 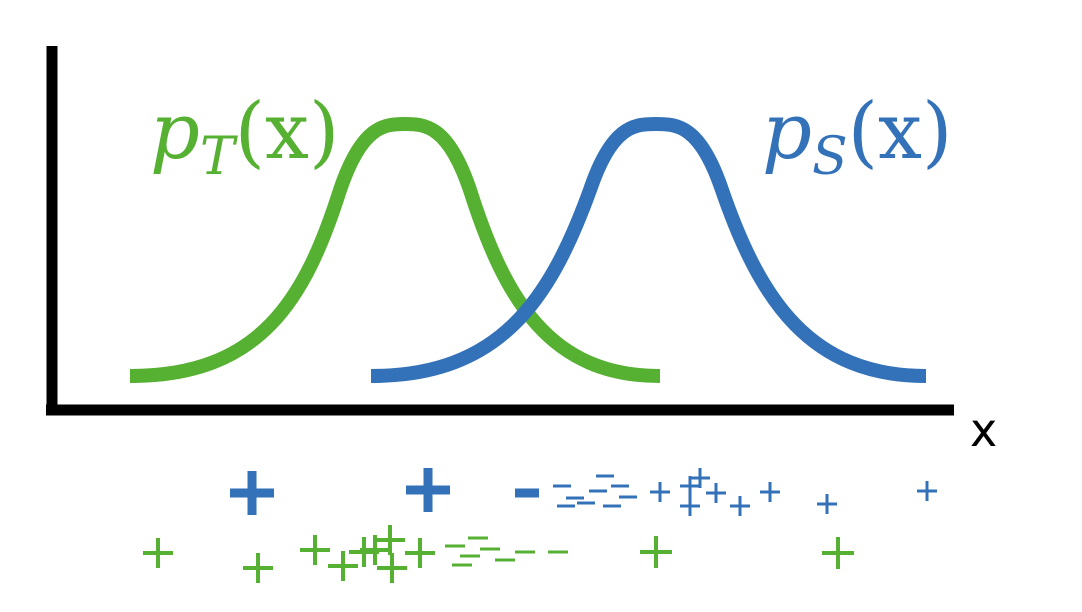 I want to click on x-axis-label: x, so click(x=983, y=430).